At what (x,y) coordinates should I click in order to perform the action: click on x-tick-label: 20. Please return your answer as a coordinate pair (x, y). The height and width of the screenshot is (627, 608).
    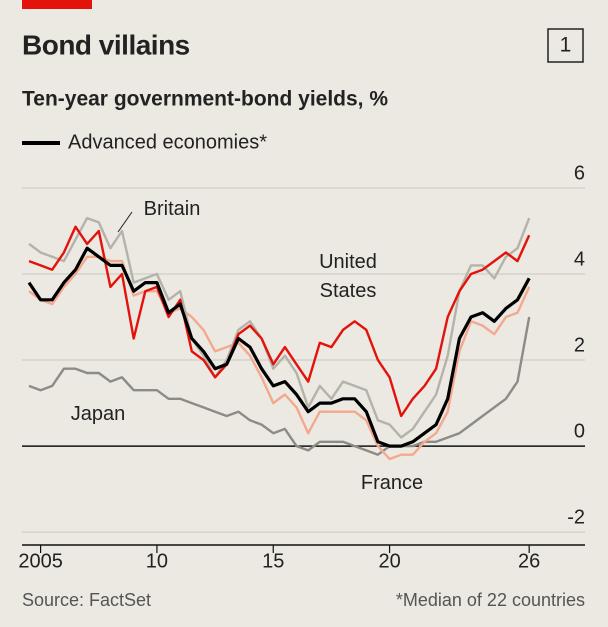
    Looking at the image, I should click on (389, 561).